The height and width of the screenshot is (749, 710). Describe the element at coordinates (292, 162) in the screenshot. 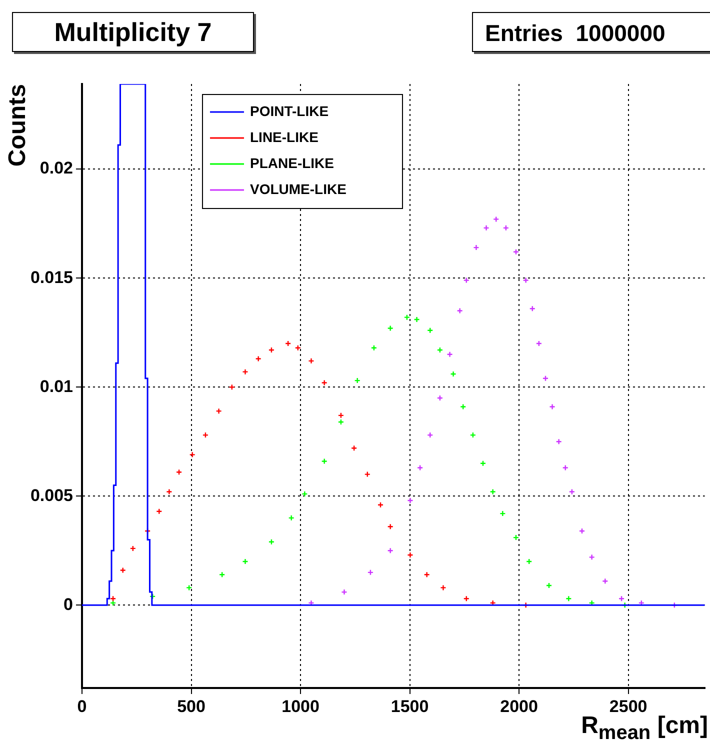

I see `legend-label: PLANE-LIKE` at that location.